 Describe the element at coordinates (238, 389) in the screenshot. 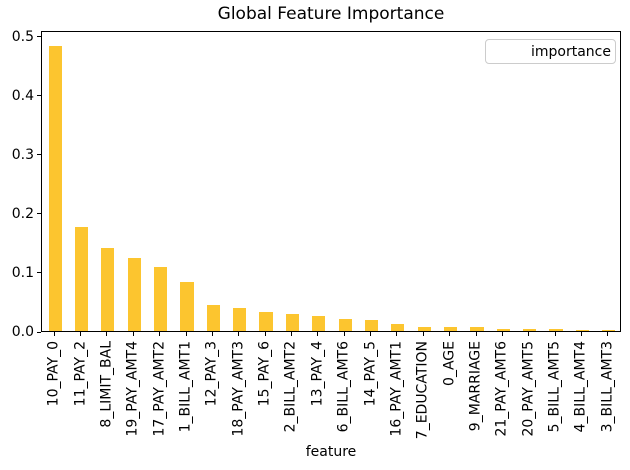

I see `x-tick-label: 18_PAY_AMT3` at that location.